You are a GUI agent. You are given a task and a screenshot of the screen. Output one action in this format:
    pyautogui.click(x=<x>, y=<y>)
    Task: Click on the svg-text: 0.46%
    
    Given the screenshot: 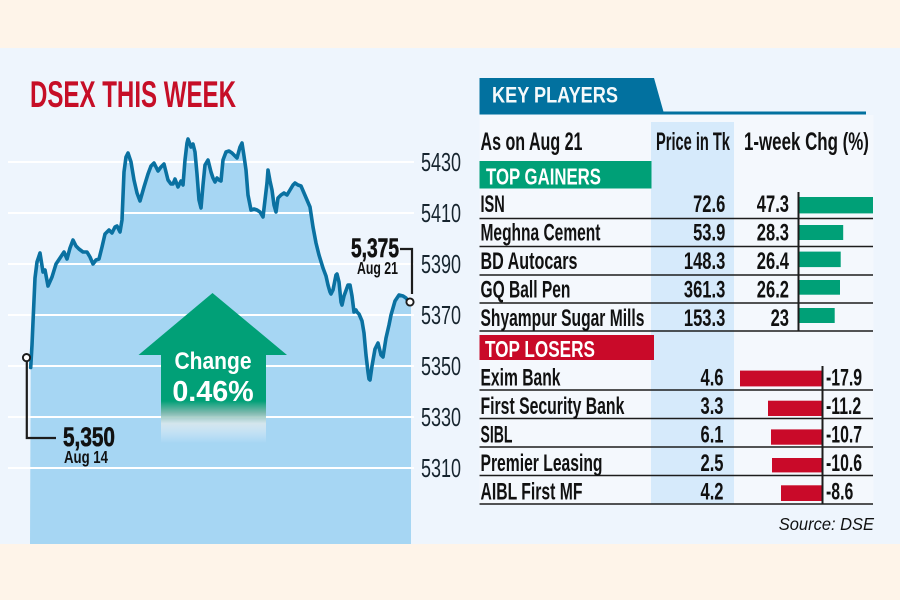 What is the action you would take?
    pyautogui.click(x=212, y=392)
    